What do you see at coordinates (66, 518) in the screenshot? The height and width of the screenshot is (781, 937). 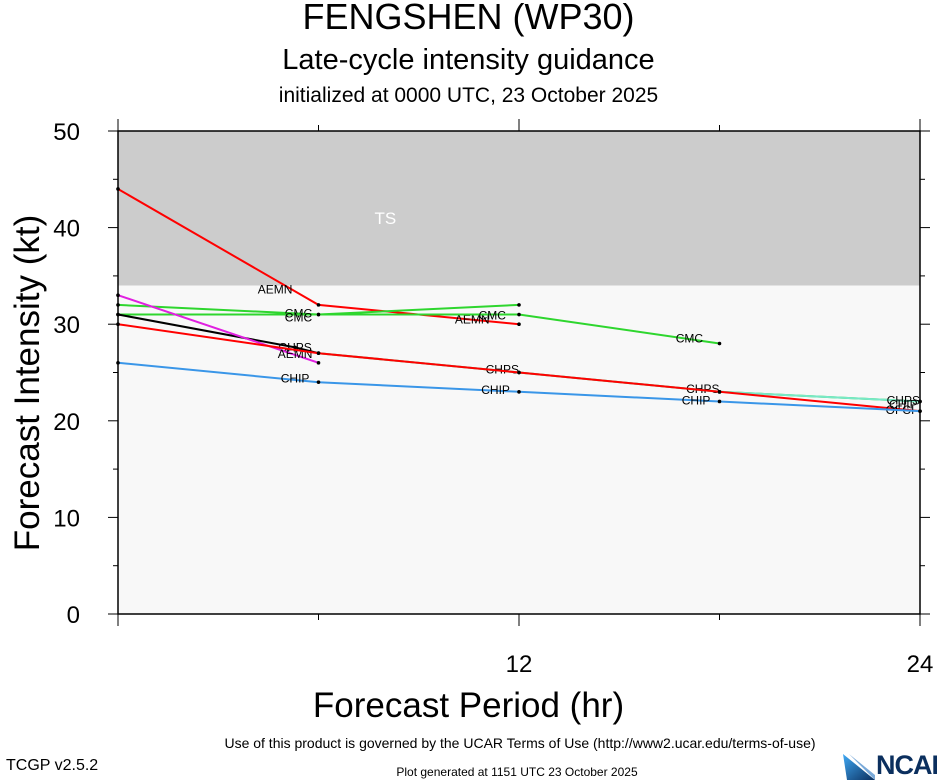 I see `y-tick-label: 10` at bounding box center [66, 518].